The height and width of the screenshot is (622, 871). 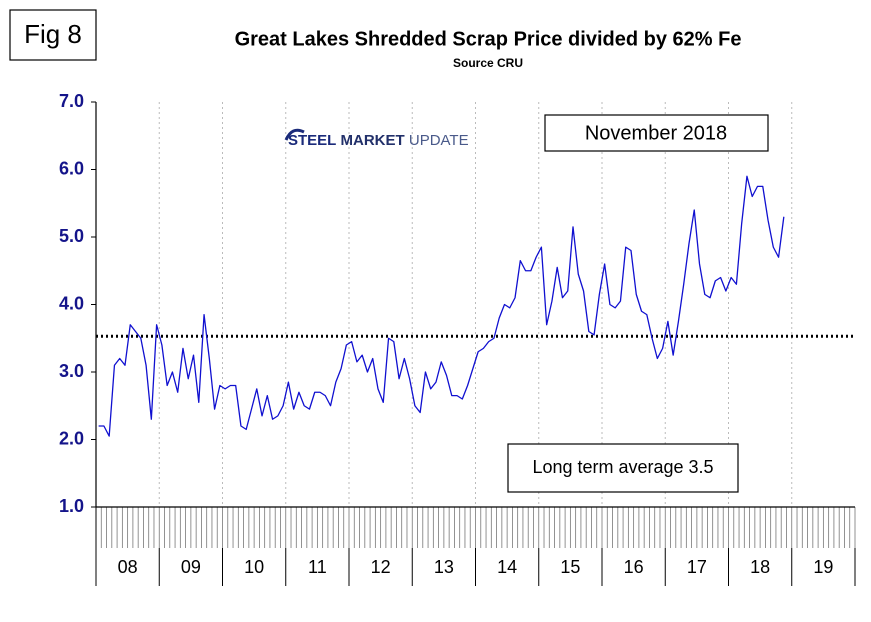 I want to click on date-note: November 2018, so click(x=656, y=133).